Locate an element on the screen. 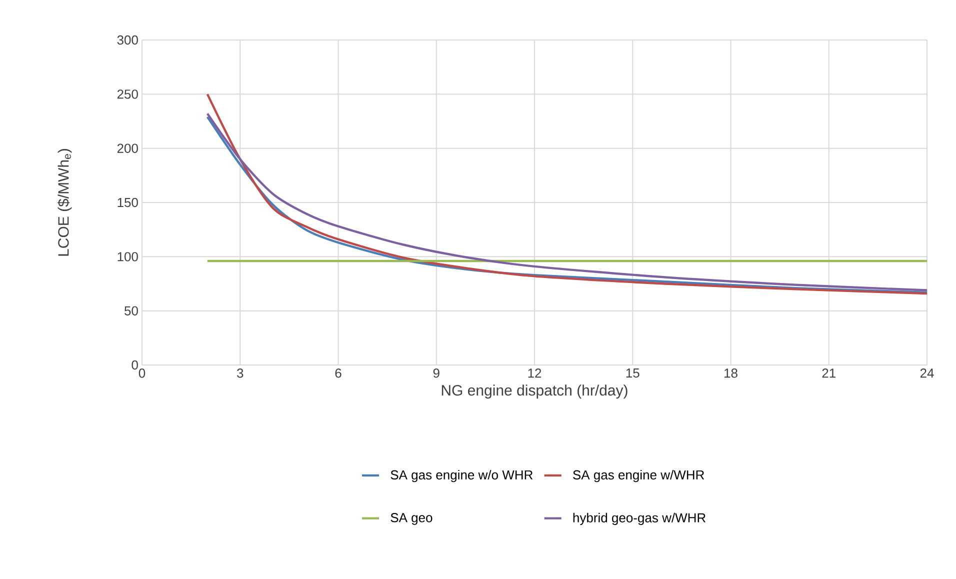  legend-label: SA gas engine w/o WHR is located at coordinates (461, 476).